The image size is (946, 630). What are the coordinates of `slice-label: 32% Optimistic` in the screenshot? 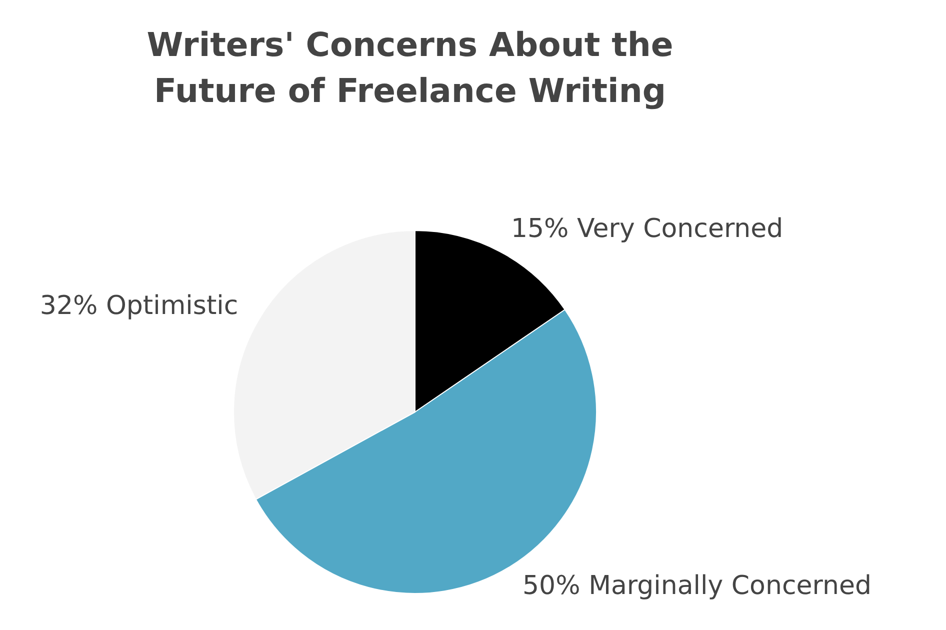 It's located at (139, 306).